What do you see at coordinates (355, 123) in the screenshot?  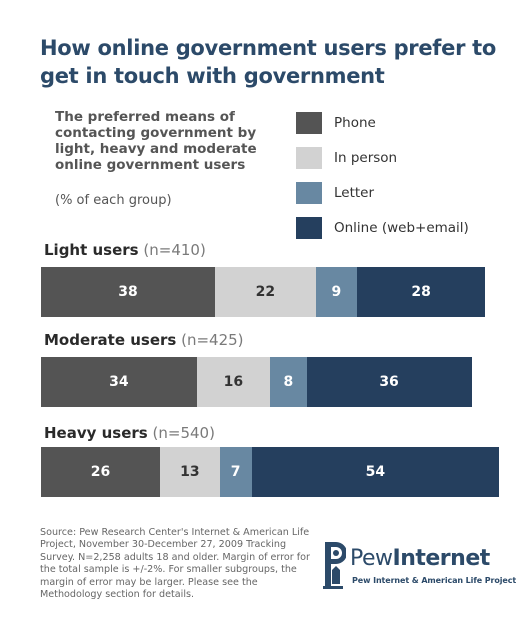 I see `legend-label: Phone` at bounding box center [355, 123].